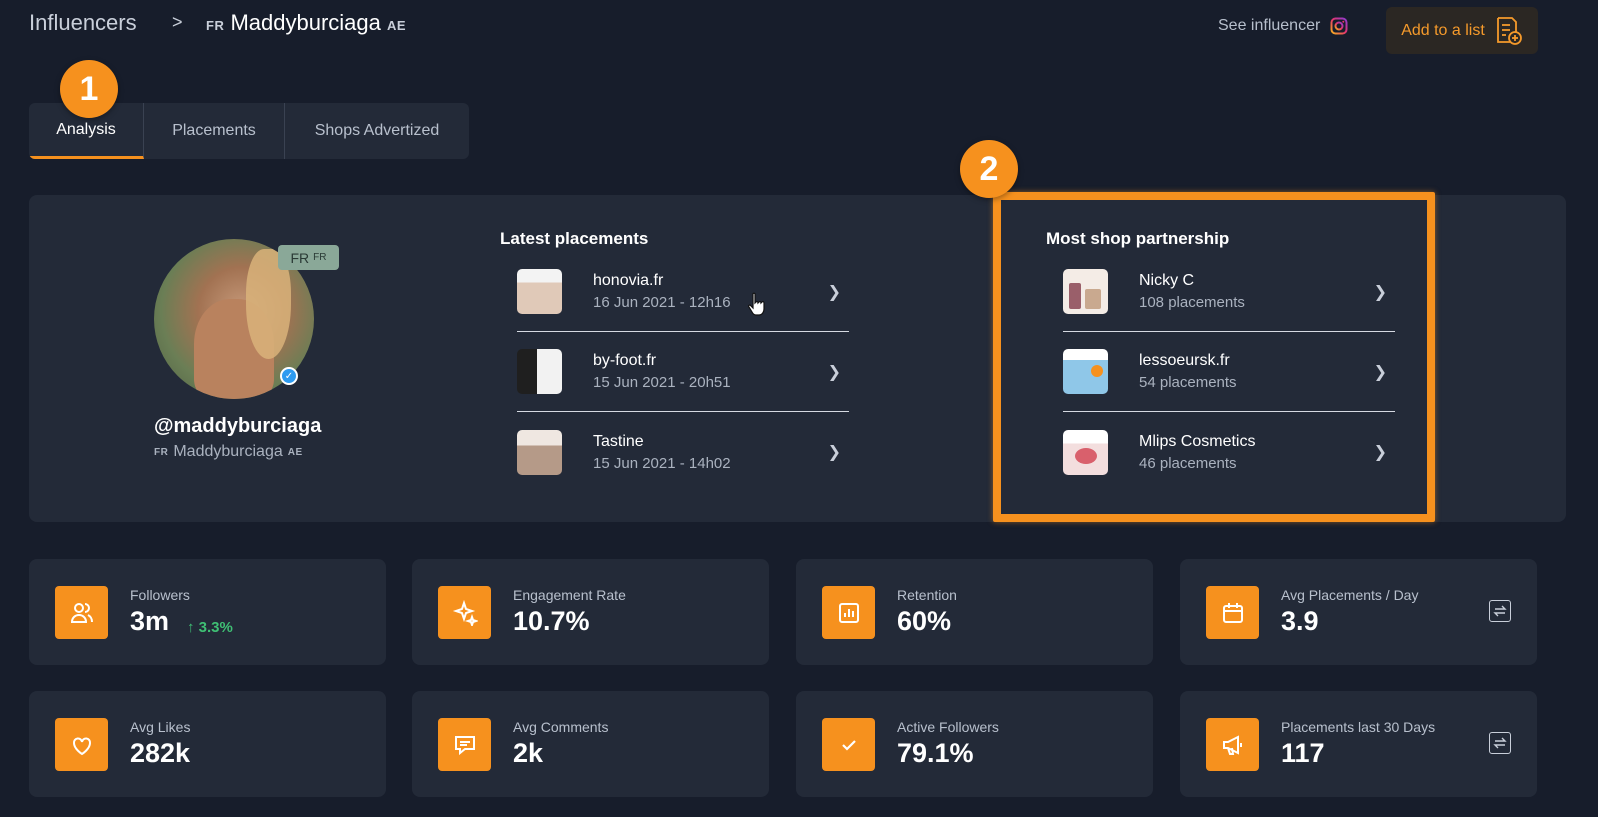 The height and width of the screenshot is (817, 1598). Describe the element at coordinates (320, 257) in the screenshot. I see `country-chip-small: FR` at that location.